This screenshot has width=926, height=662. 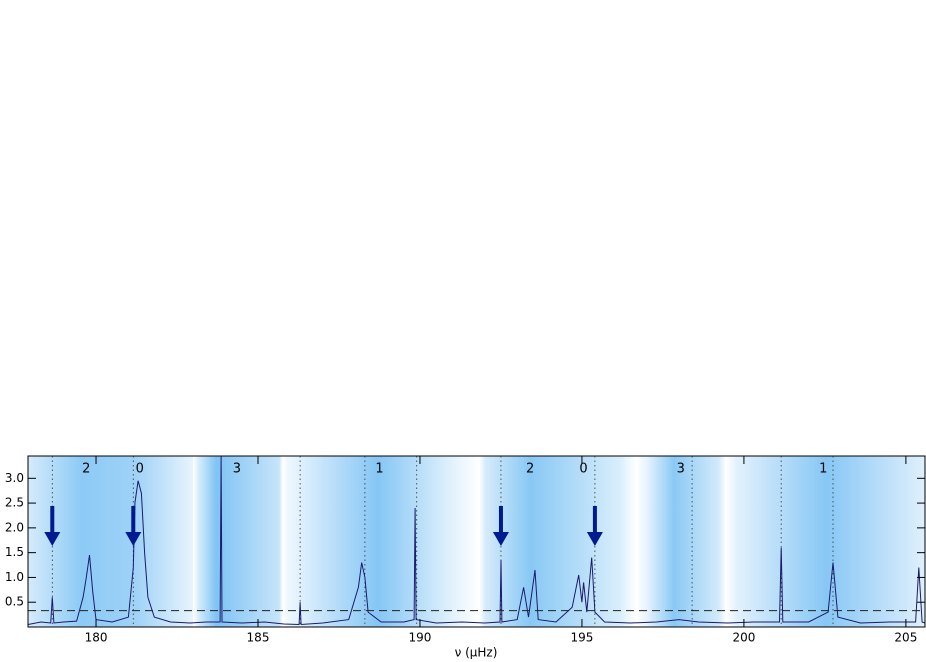 What do you see at coordinates (14, 602) in the screenshot?
I see `y-tick-label: 0.5` at bounding box center [14, 602].